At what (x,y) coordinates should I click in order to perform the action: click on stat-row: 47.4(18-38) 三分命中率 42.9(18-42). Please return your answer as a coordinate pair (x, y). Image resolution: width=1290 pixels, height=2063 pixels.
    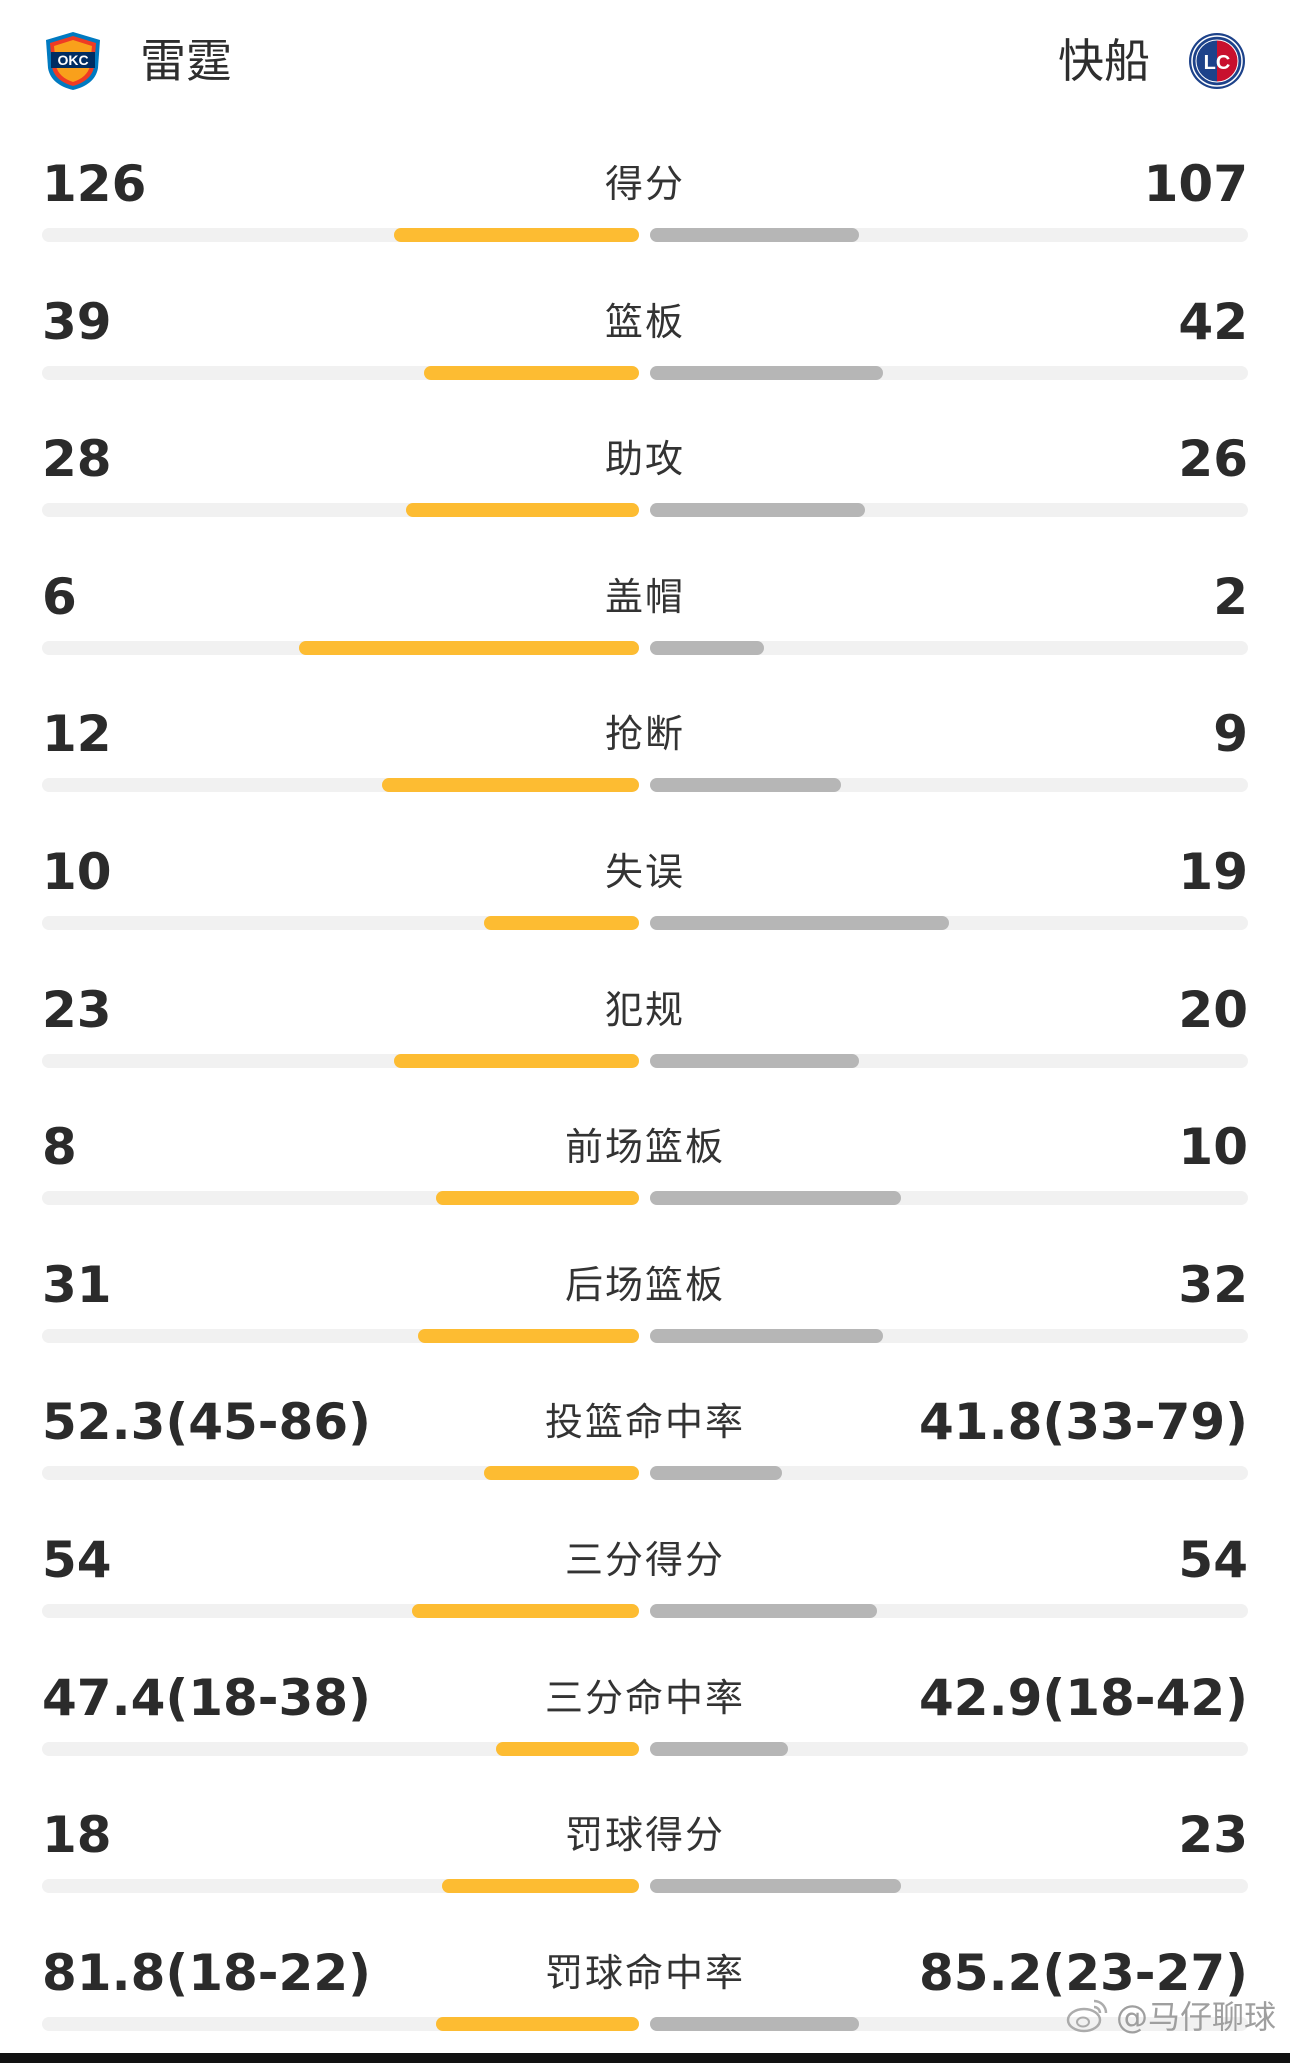
    Looking at the image, I should click on (645, 1713).